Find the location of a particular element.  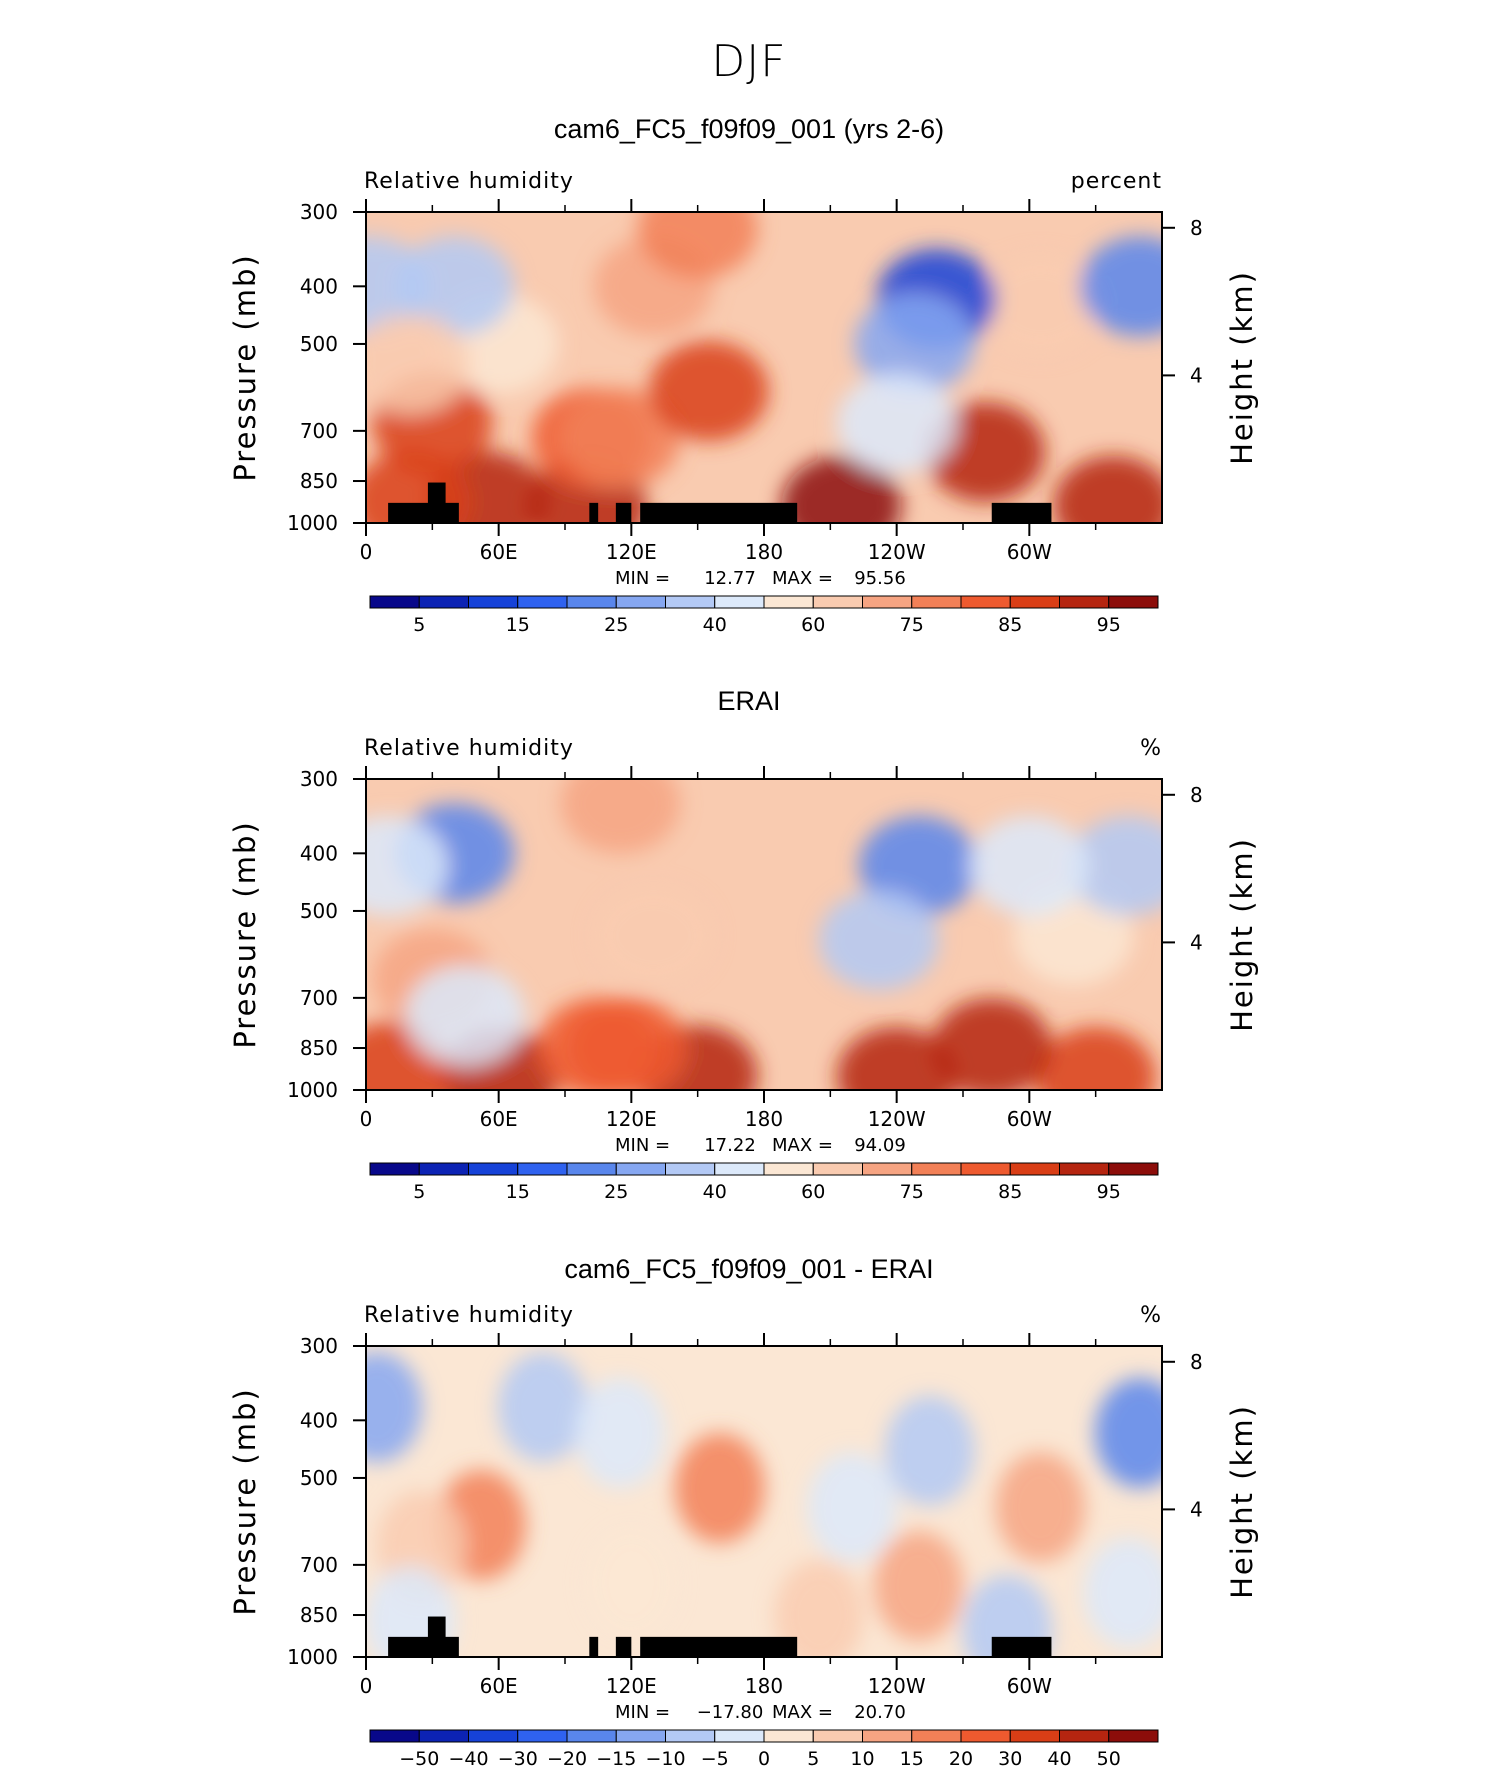

colorbar-label: 60 is located at coordinates (813, 1192).